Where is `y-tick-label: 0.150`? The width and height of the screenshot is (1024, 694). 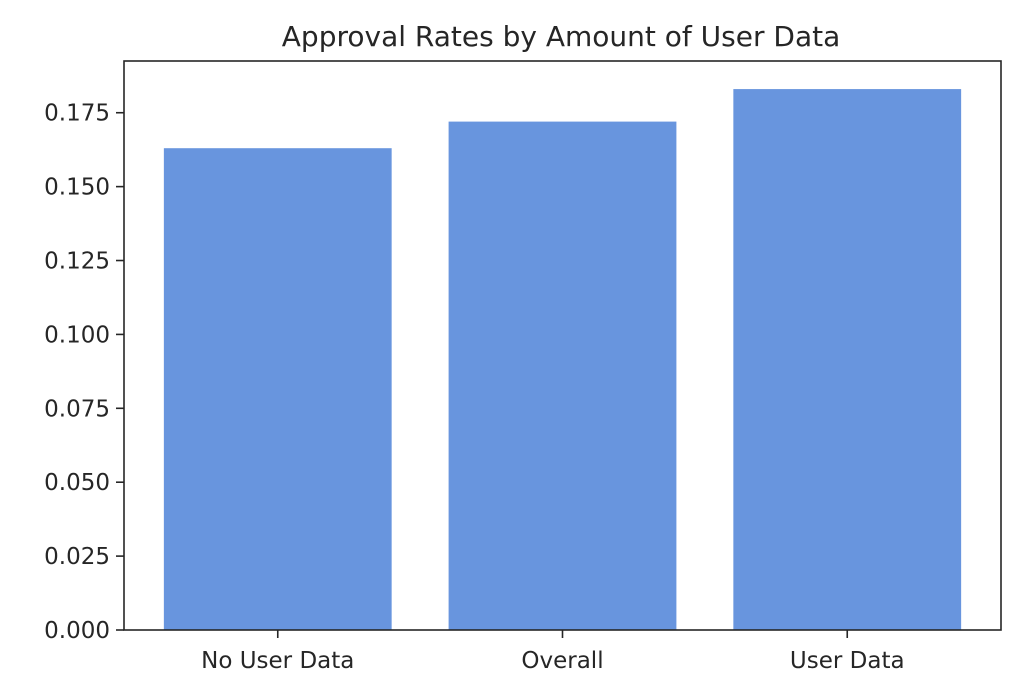
y-tick-label: 0.150 is located at coordinates (77, 188).